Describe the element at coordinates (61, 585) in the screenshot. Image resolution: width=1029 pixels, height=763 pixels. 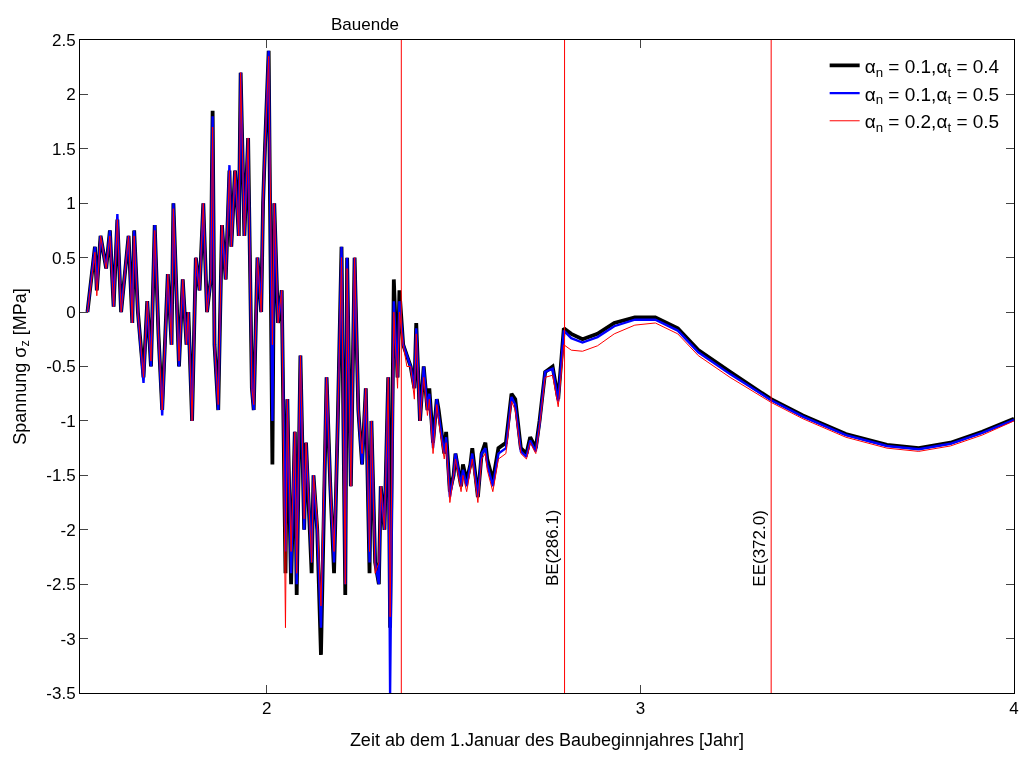
I see `y-tick-label: -2.5` at that location.